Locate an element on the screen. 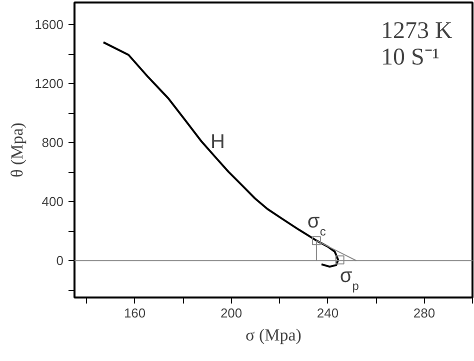 The image size is (474, 361). x-axis-title: σ (Mpa) is located at coordinates (274, 335).